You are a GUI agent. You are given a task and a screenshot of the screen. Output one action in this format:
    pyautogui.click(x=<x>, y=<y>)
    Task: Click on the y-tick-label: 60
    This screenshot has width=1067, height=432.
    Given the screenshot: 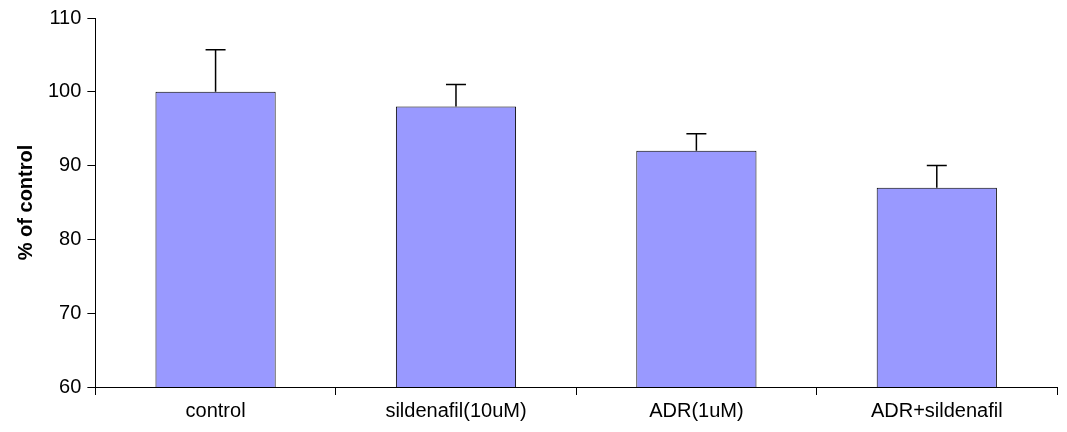 What is the action you would take?
    pyautogui.click(x=70, y=385)
    